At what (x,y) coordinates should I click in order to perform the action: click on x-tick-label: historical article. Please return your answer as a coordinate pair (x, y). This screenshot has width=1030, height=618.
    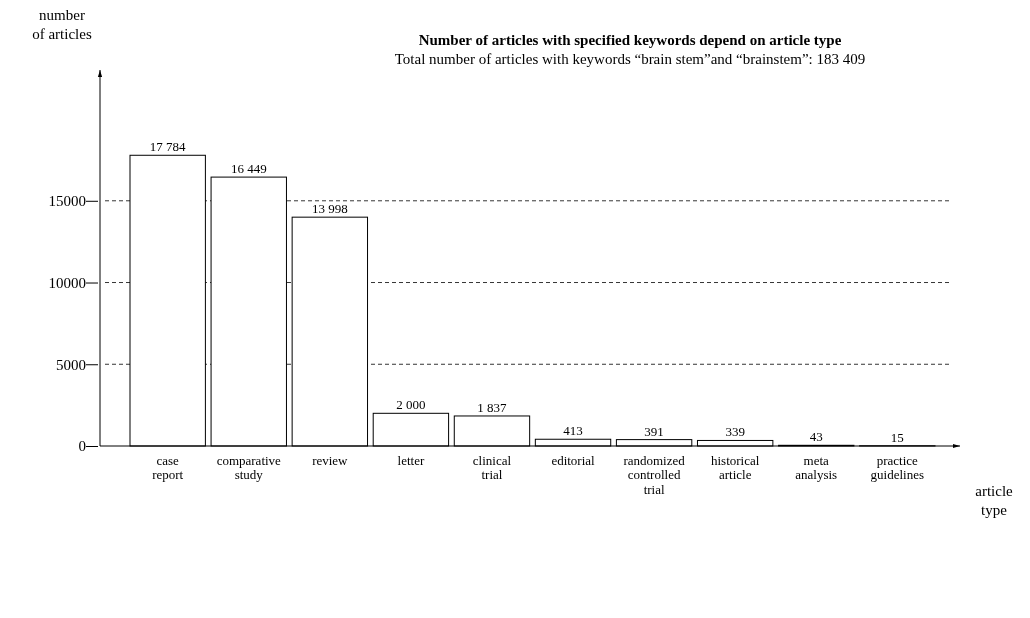
    Looking at the image, I should click on (735, 468).